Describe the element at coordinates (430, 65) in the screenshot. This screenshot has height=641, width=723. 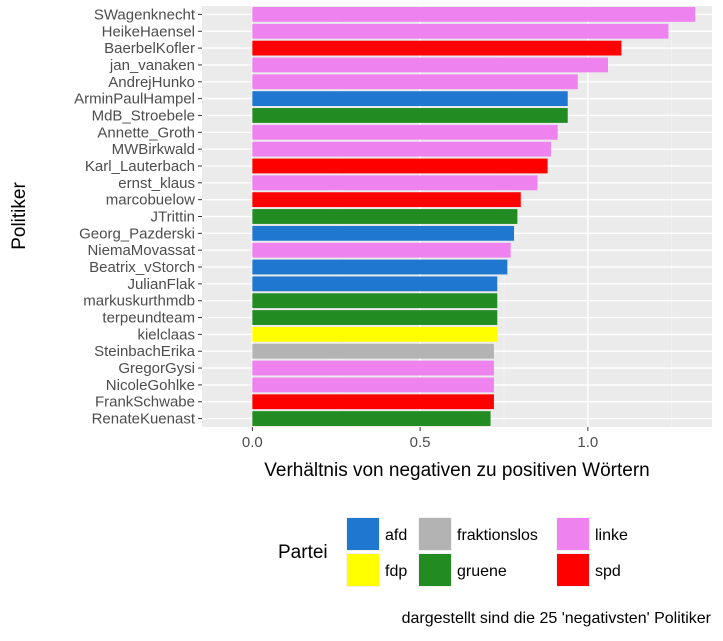
I see `bar-jan_vanaken` at that location.